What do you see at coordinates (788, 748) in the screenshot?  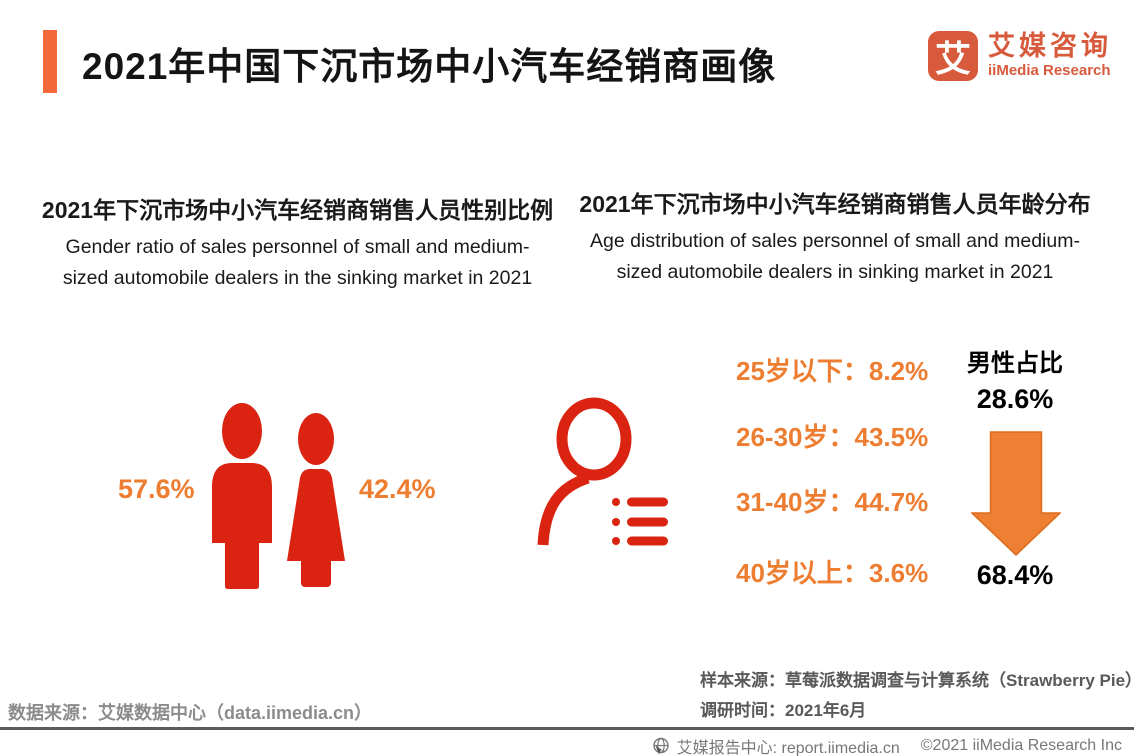 I see `footer-report-center: 艾媒报告中心: report.iimedia.cn` at bounding box center [788, 748].